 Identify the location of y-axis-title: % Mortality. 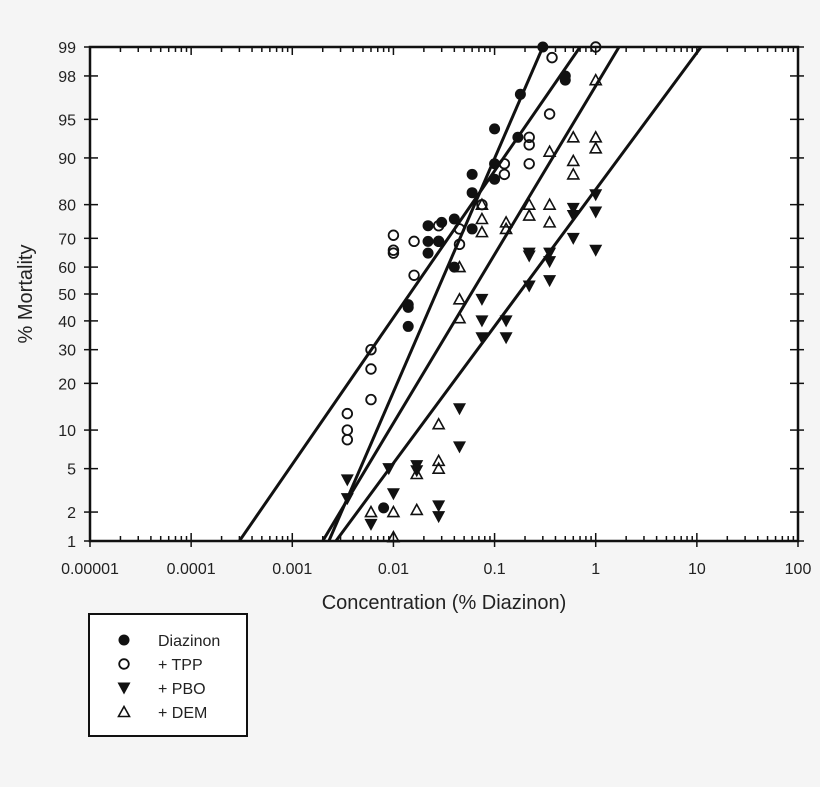
(26, 294).